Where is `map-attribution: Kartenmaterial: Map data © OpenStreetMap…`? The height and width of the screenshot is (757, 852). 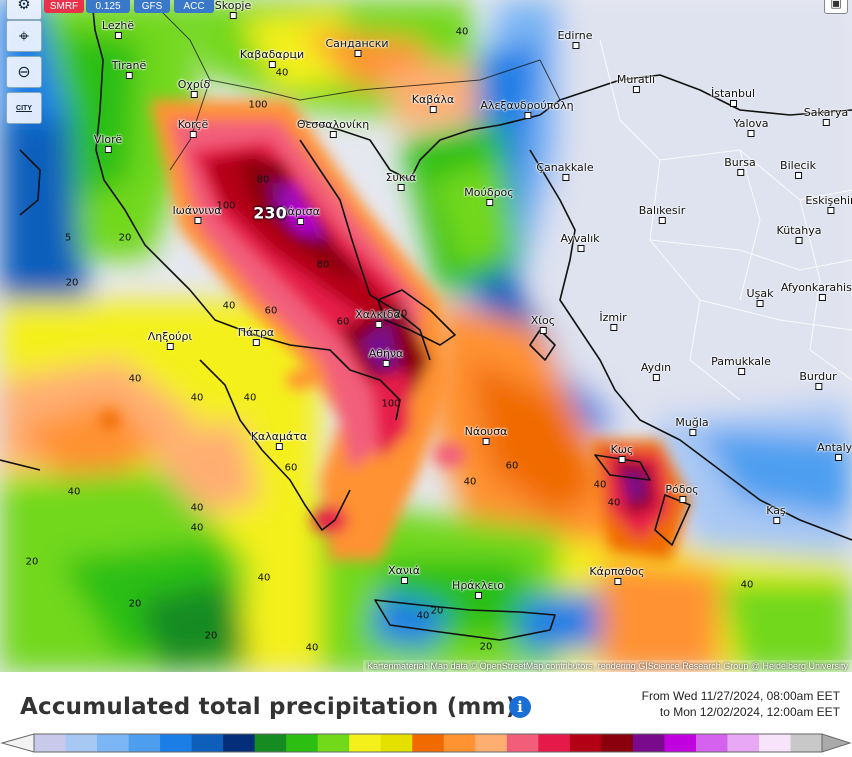
map-attribution: Kartenmaterial: Map data © OpenStreetMap… is located at coordinates (607, 666).